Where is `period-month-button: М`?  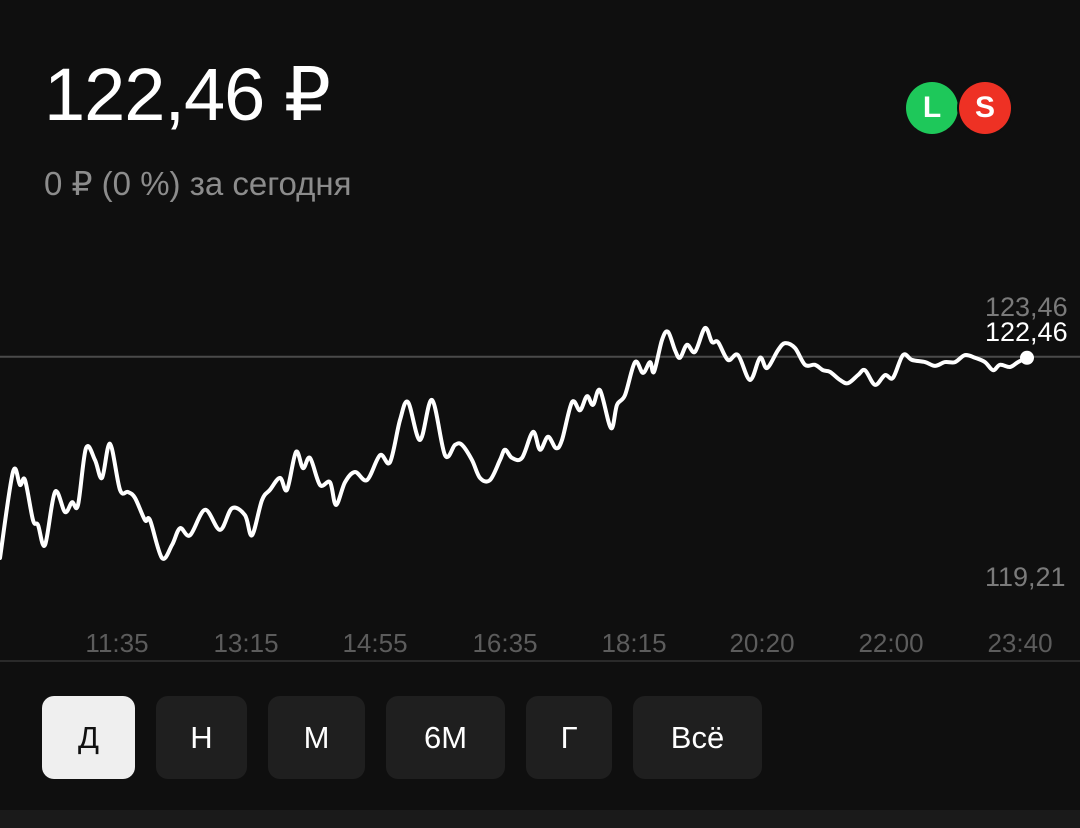 period-month-button: М is located at coordinates (316, 737).